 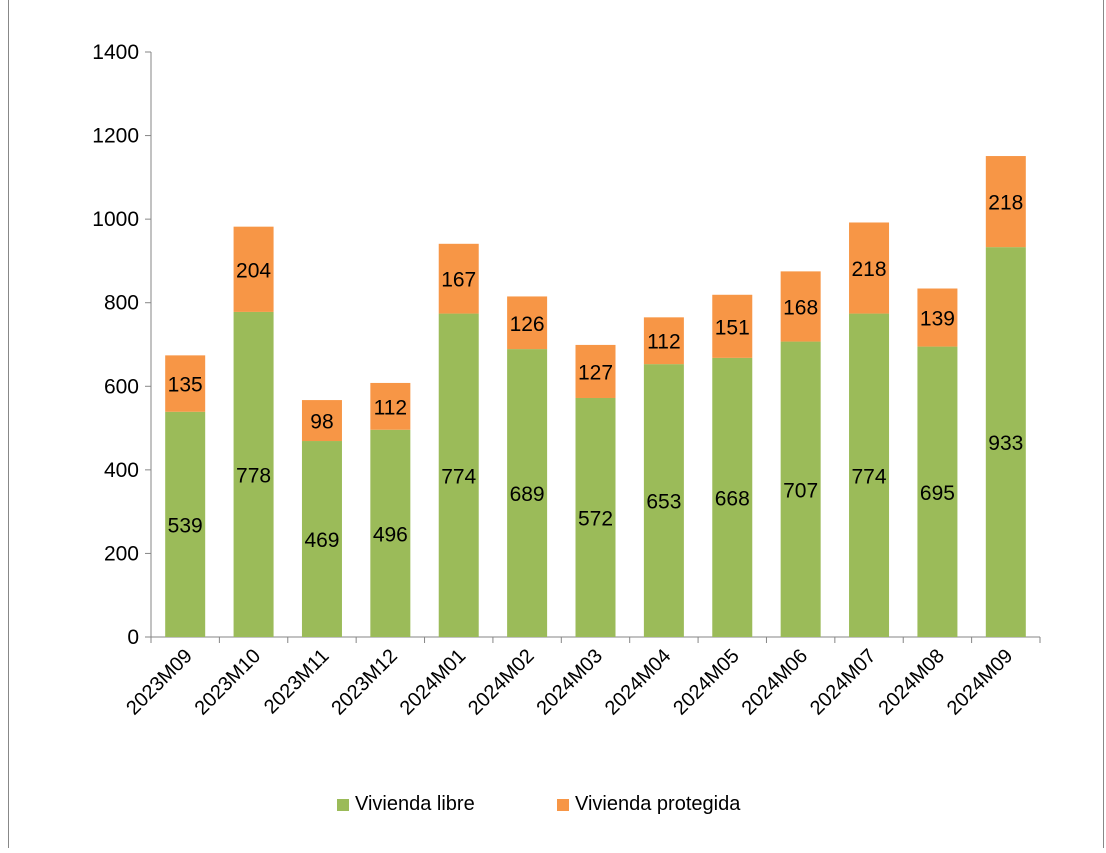 I want to click on data-label-vivienda-libre: 668, so click(x=732, y=498).